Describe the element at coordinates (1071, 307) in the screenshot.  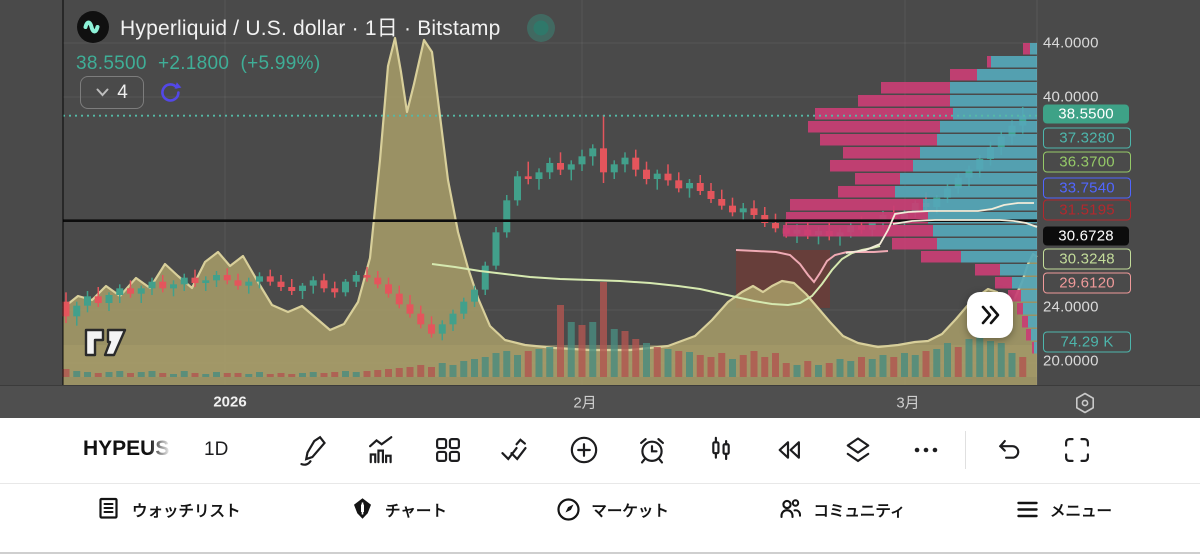
I see `price-axis-label: 24.0000` at that location.